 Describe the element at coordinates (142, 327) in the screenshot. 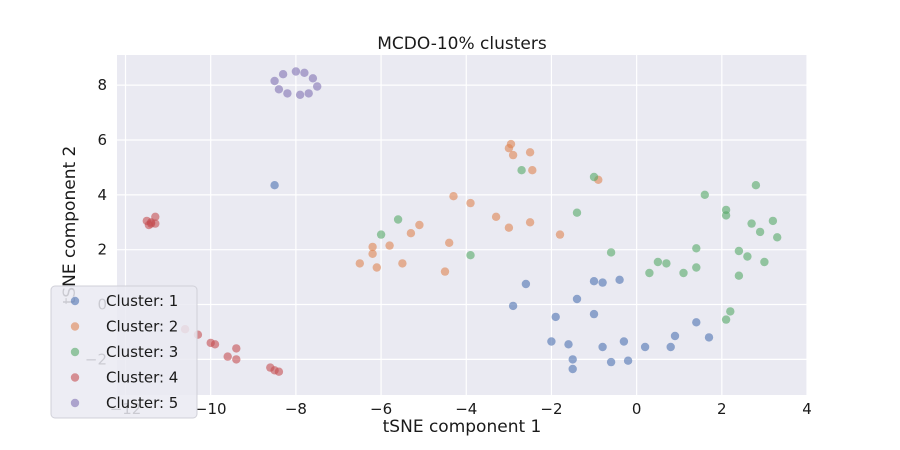

I see `legend-label: Cluster: 2` at that location.